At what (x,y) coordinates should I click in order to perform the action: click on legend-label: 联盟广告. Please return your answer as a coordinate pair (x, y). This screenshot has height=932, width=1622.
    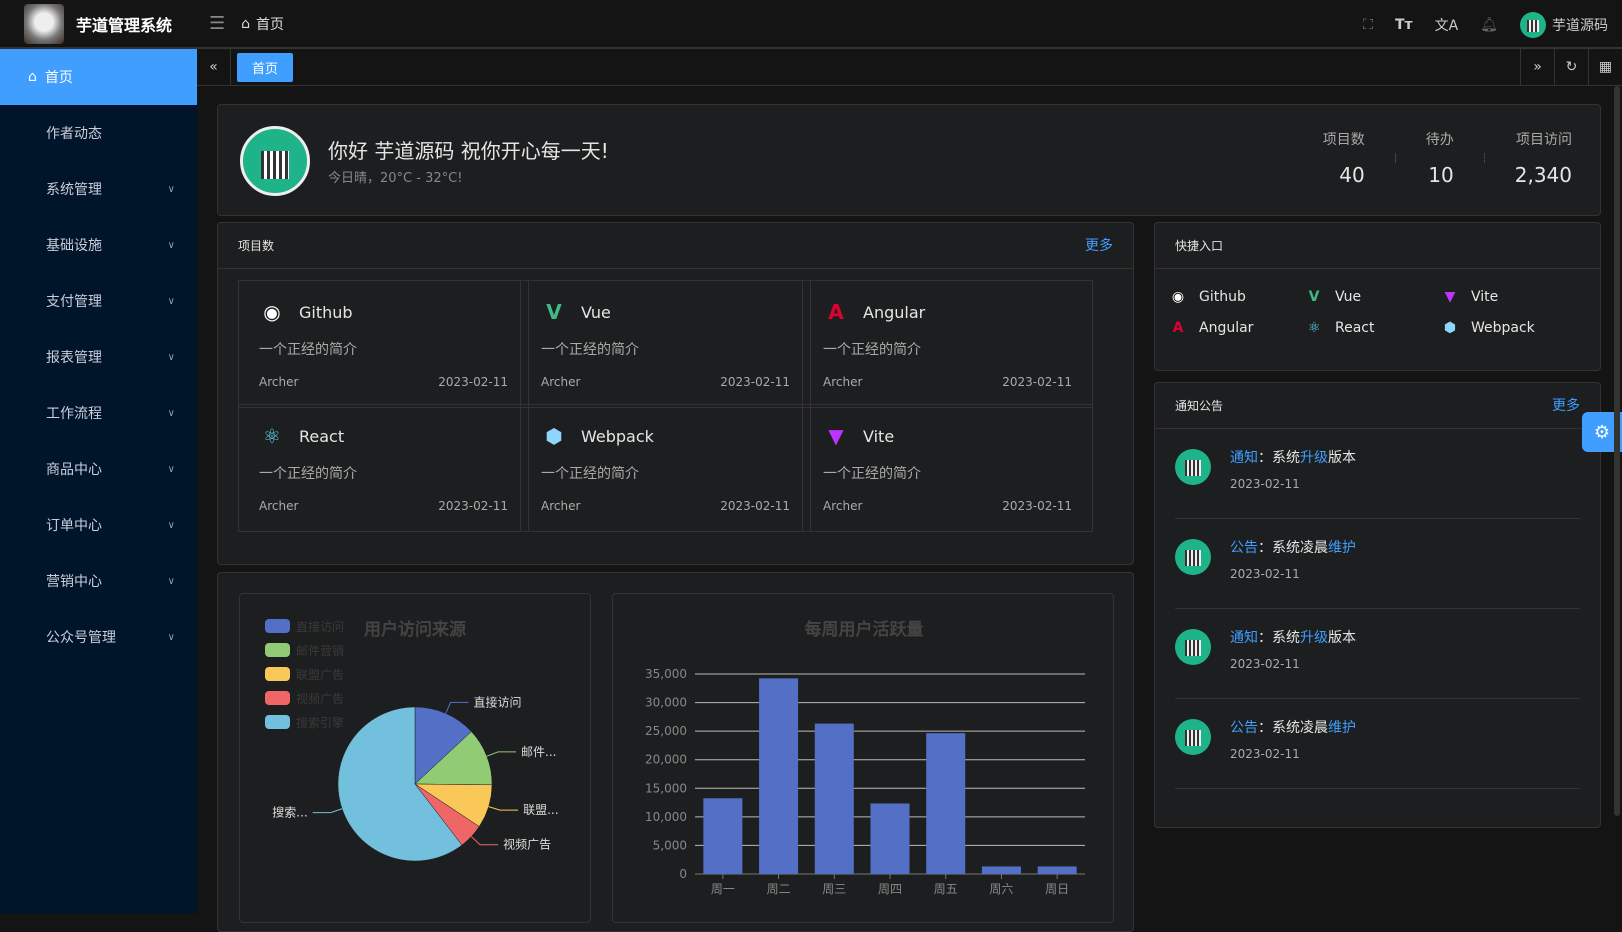
    Looking at the image, I should click on (320, 675).